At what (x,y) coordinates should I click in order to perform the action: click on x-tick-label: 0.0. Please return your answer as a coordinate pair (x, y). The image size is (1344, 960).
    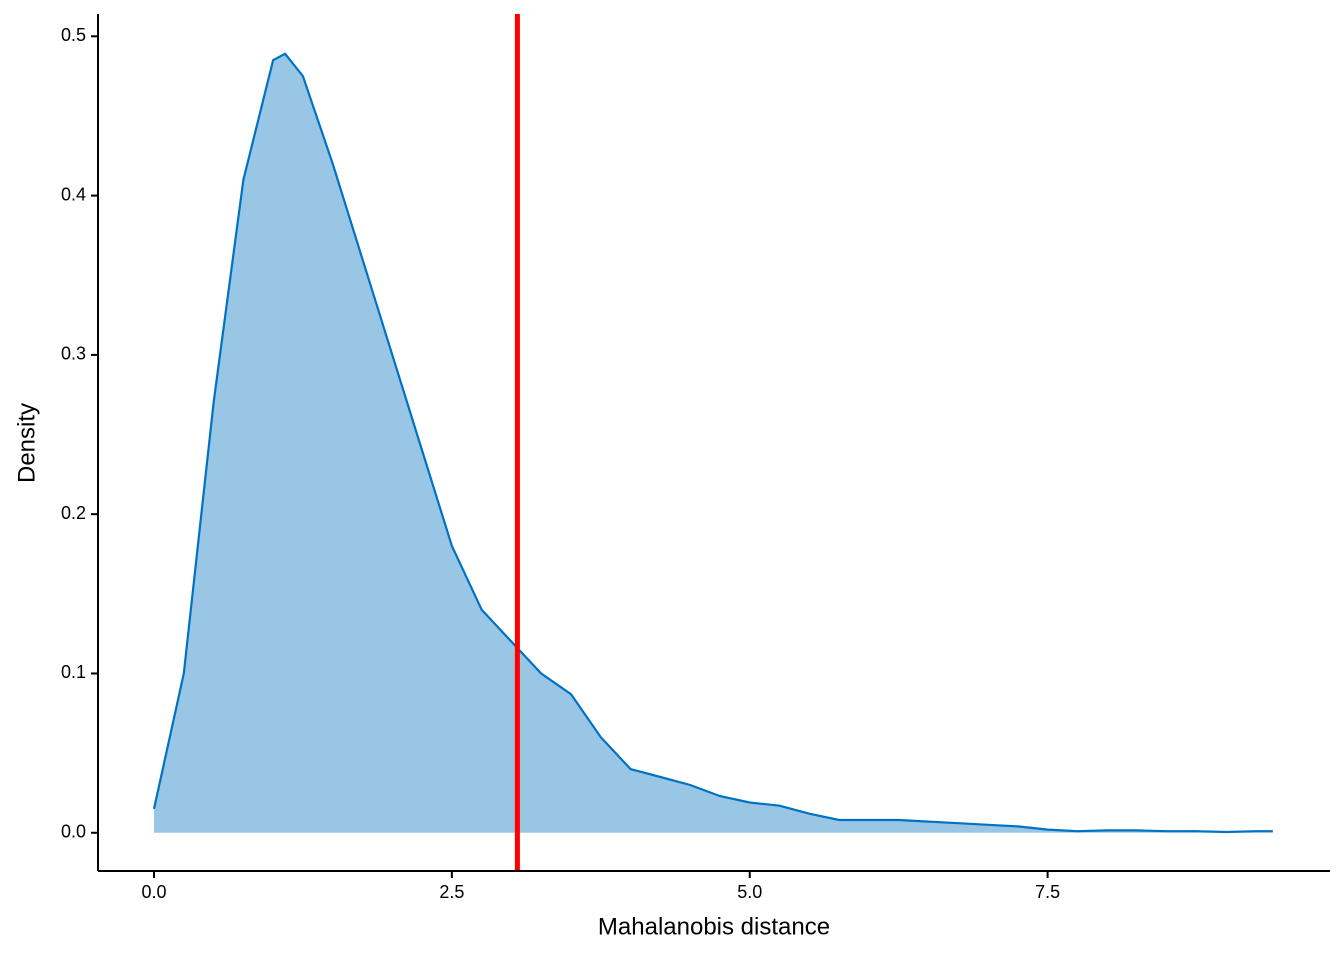
    Looking at the image, I should click on (153, 892).